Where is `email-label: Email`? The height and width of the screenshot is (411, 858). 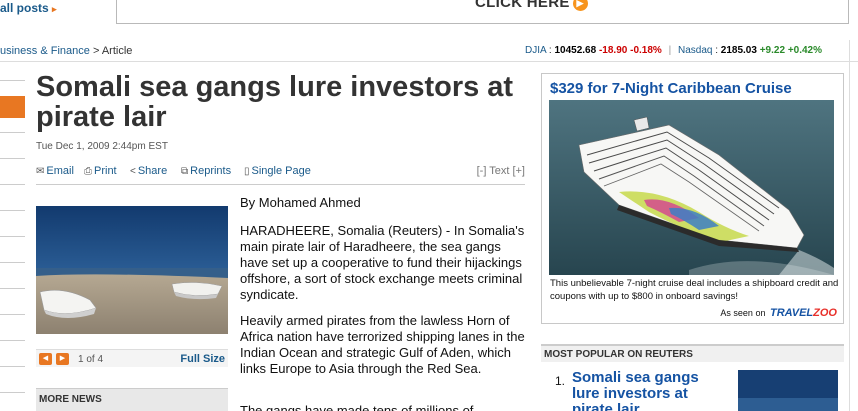
email-label: Email is located at coordinates (60, 171).